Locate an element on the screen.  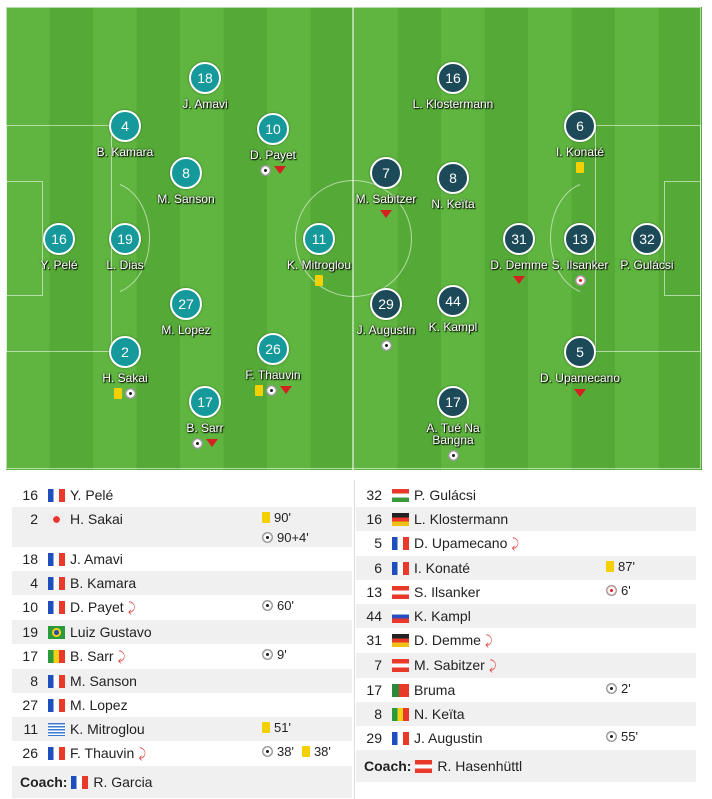
shirt-number: 8 is located at coordinates (453, 178).